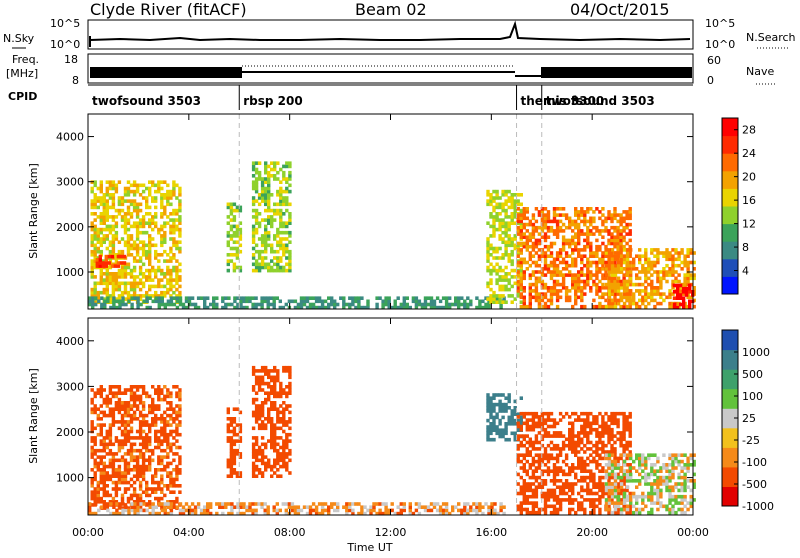  I want to click on nsky-strip: N.Sky 10^5 10^0 10^5 10^0 N.Search, so click(399, 34).